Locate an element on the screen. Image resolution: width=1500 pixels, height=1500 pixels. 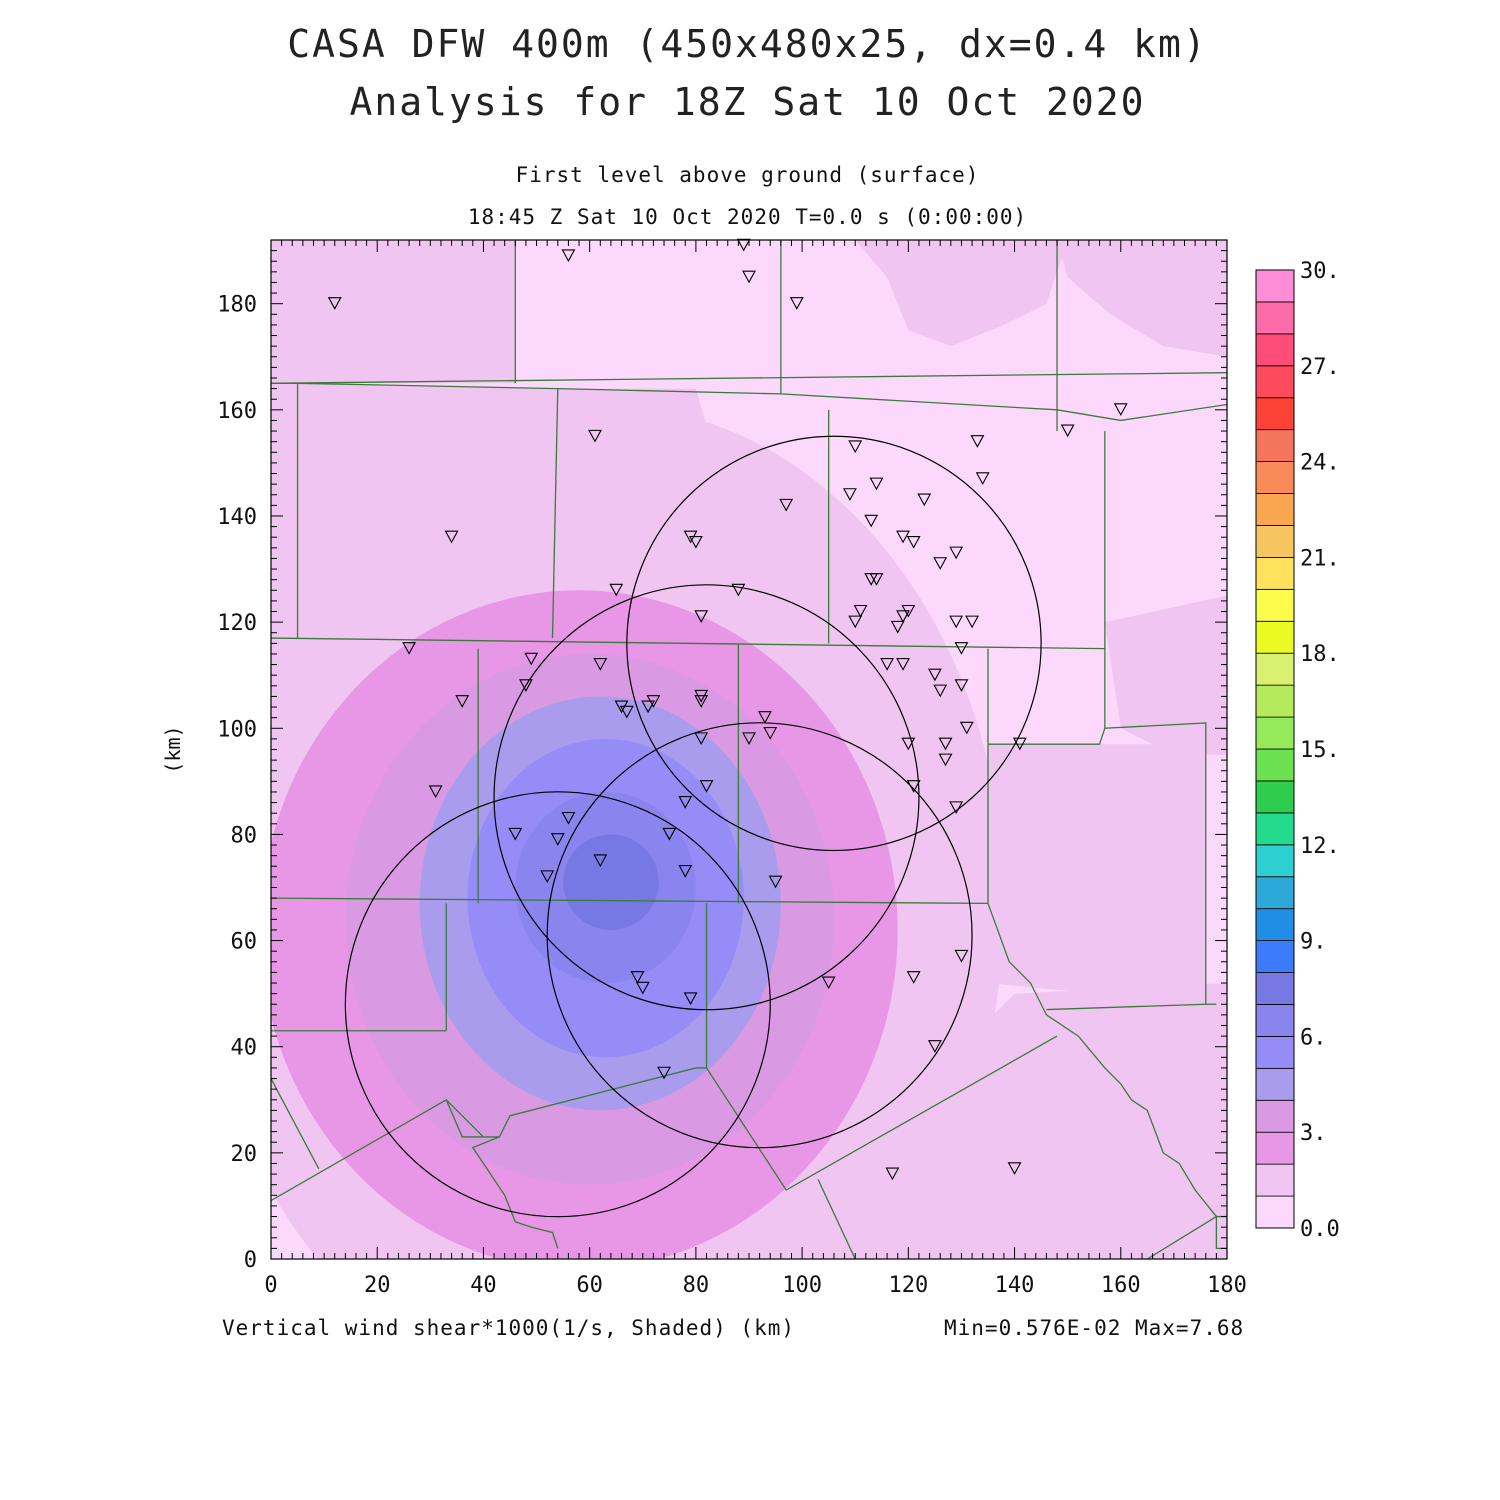
y-axis-label: (km) is located at coordinates (173, 749).